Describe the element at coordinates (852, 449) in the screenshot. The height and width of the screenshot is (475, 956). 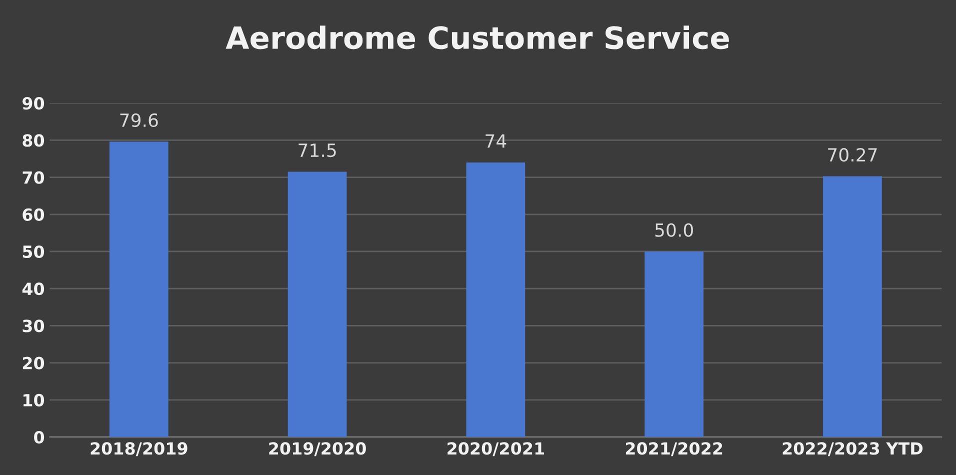
I see `x-tick-label: 2022/2023 YTD` at that location.